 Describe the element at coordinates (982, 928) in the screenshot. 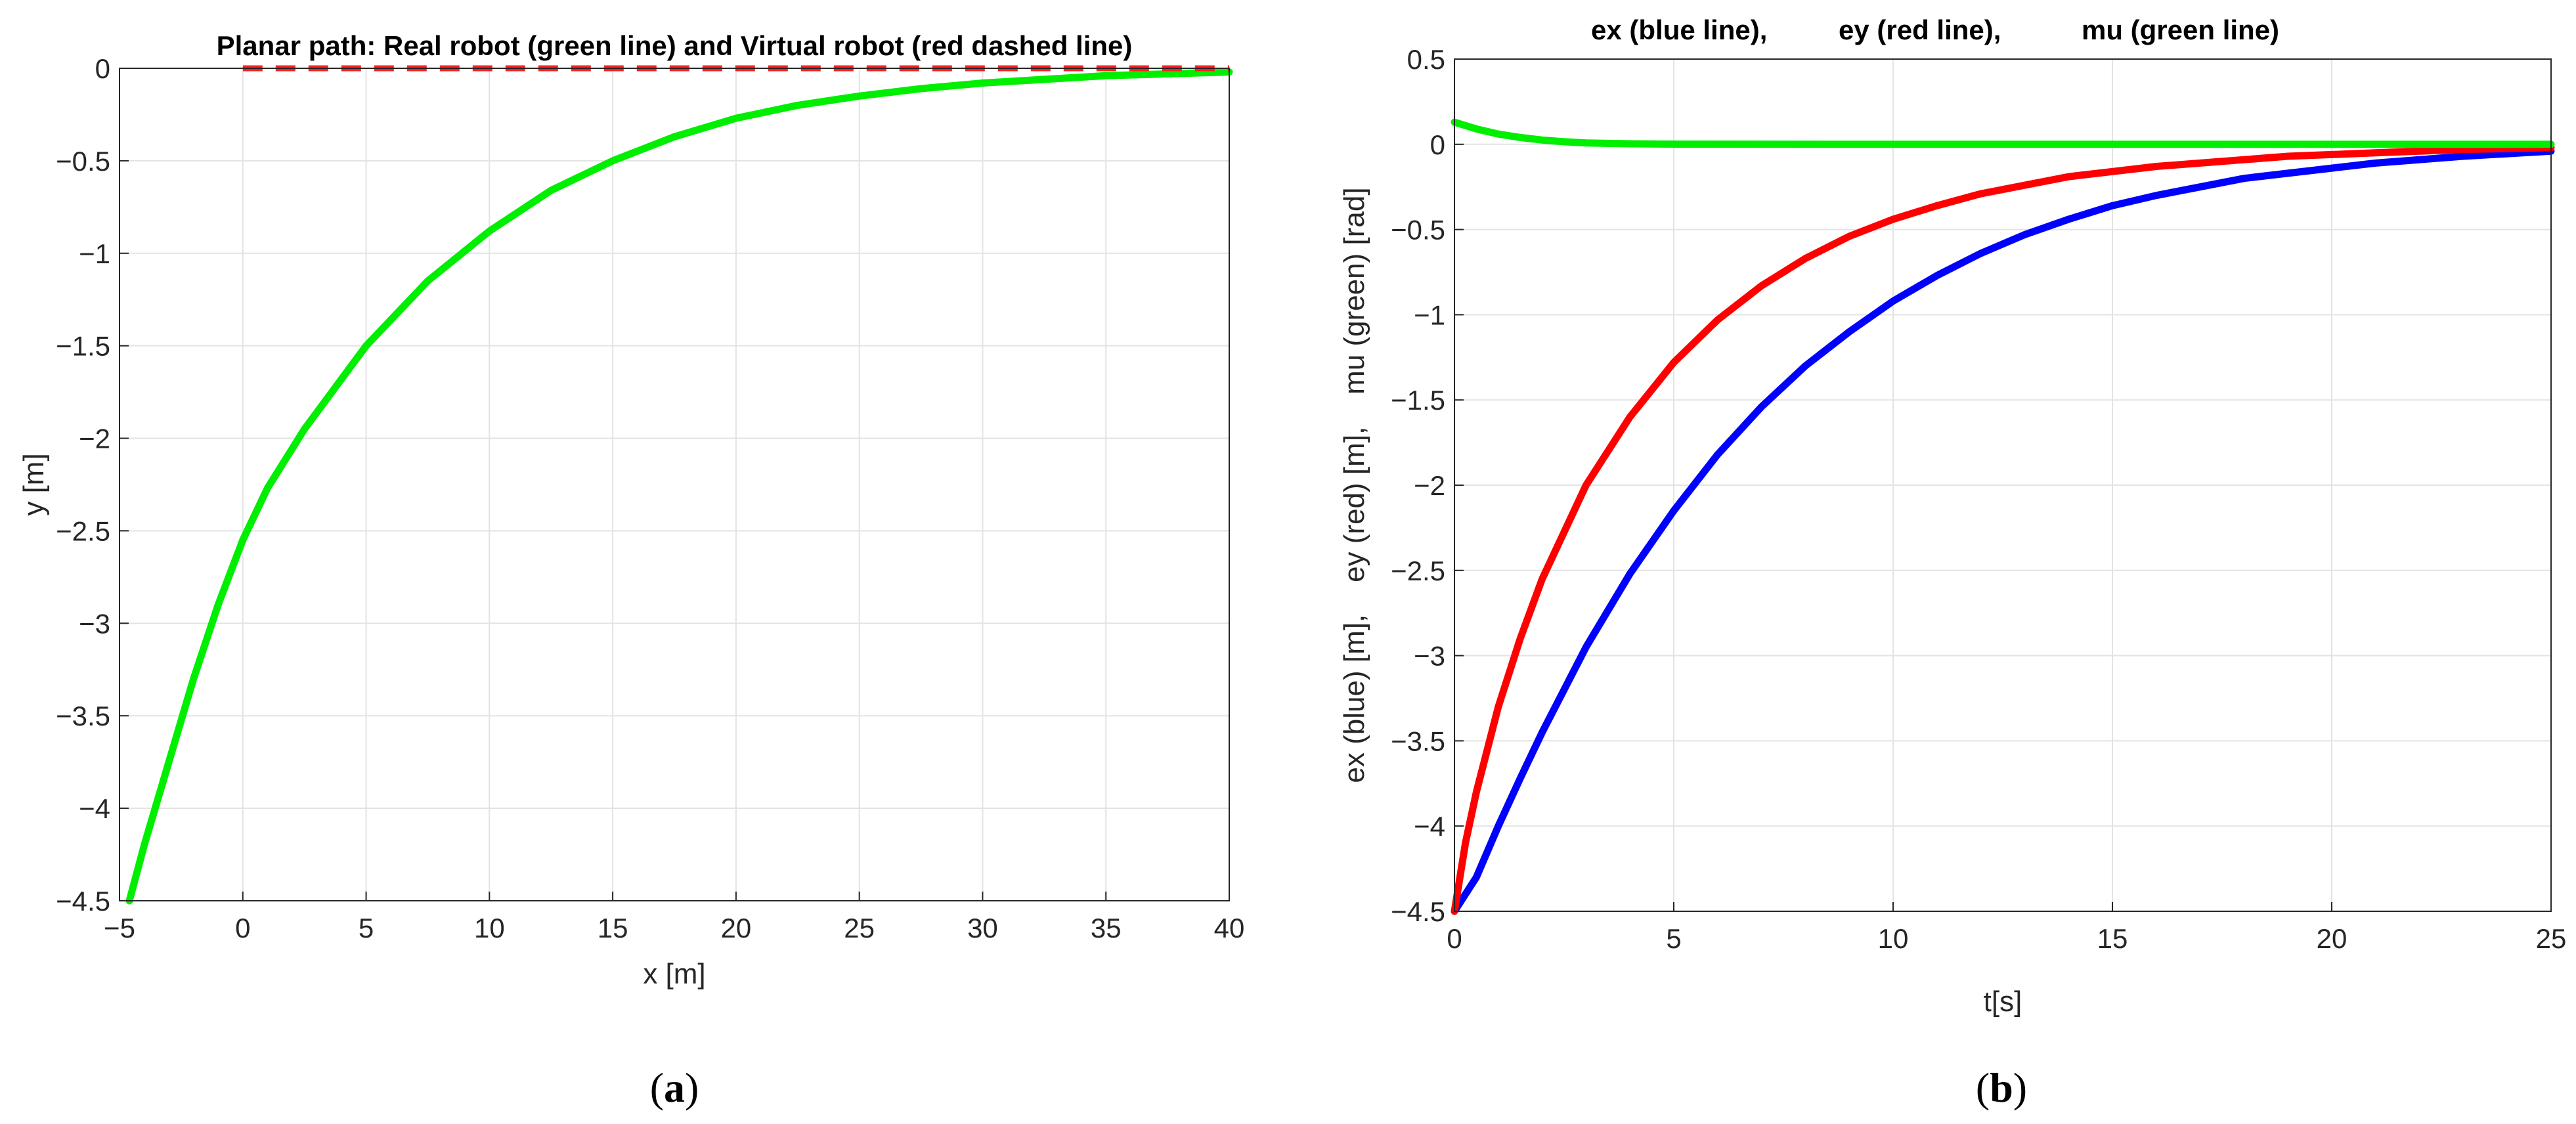

I see `panel-a-xtick-label: 30` at that location.